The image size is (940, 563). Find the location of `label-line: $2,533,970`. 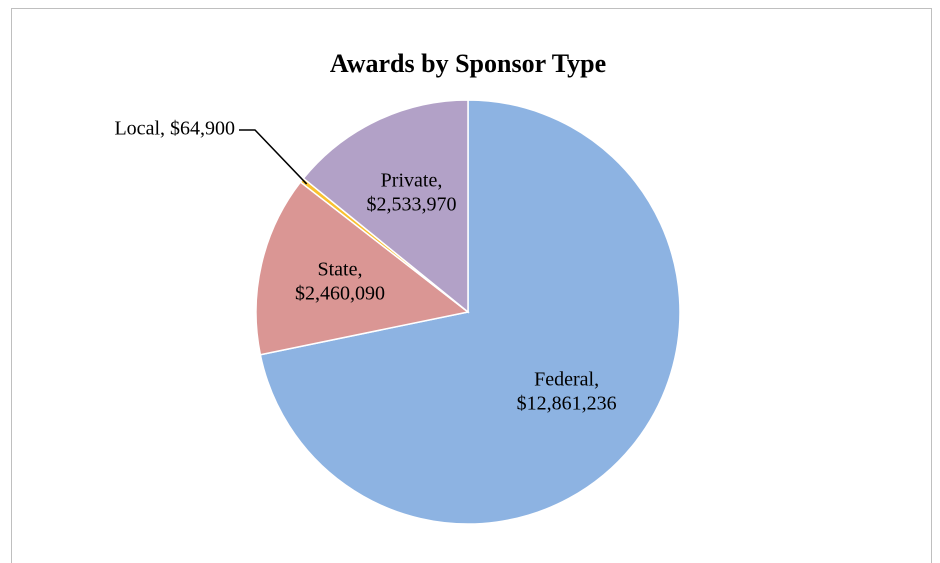

label-line: $2,533,970 is located at coordinates (412, 204).